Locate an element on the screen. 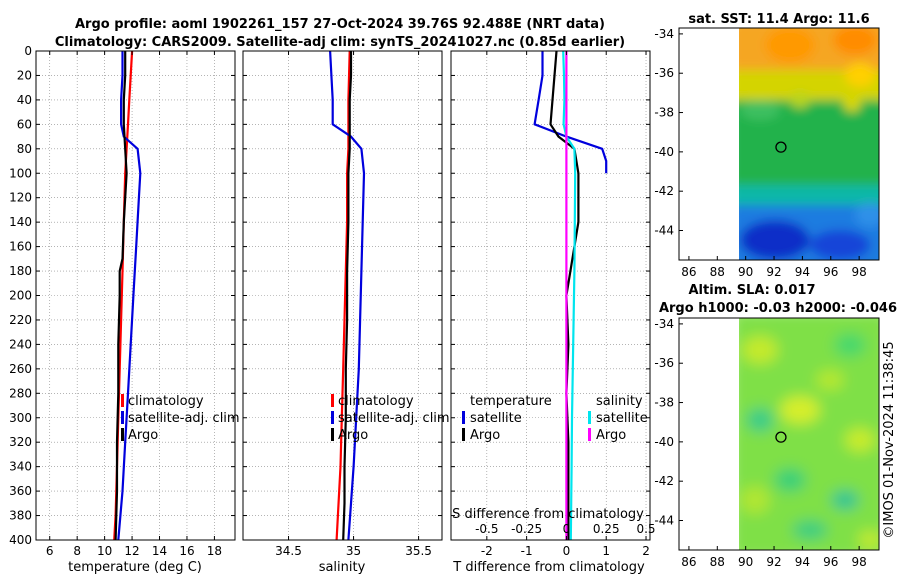 This screenshot has height=580, width=900. y-tick-label: 200 is located at coordinates (20, 296).